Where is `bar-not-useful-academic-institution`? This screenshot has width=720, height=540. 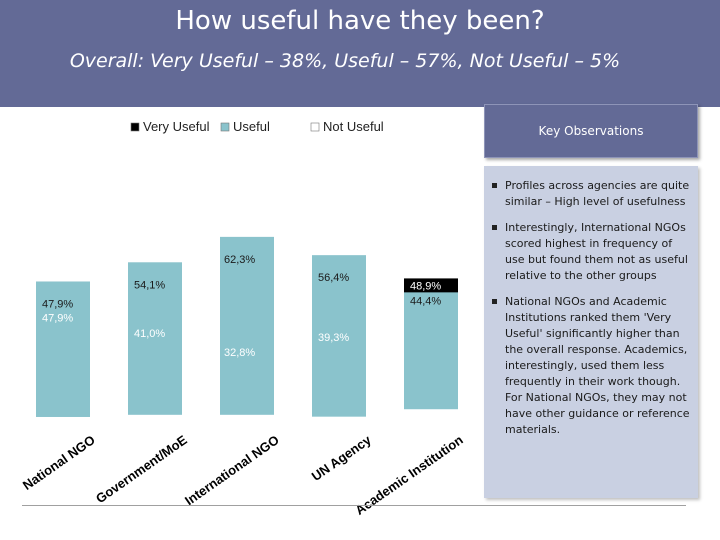 bar-not-useful-academic-institution is located at coordinates (431, 419).